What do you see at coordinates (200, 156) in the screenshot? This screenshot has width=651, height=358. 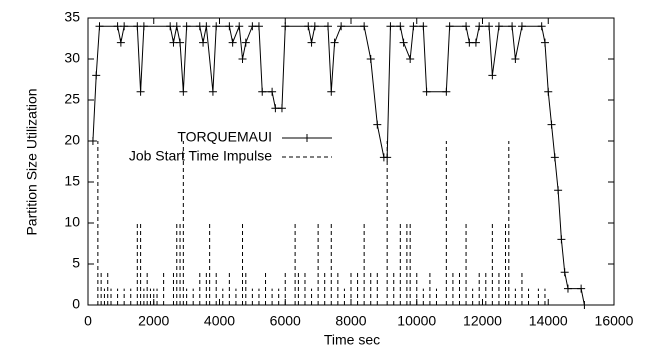 I see `legend-label: Job Start Time Impulse` at bounding box center [200, 156].